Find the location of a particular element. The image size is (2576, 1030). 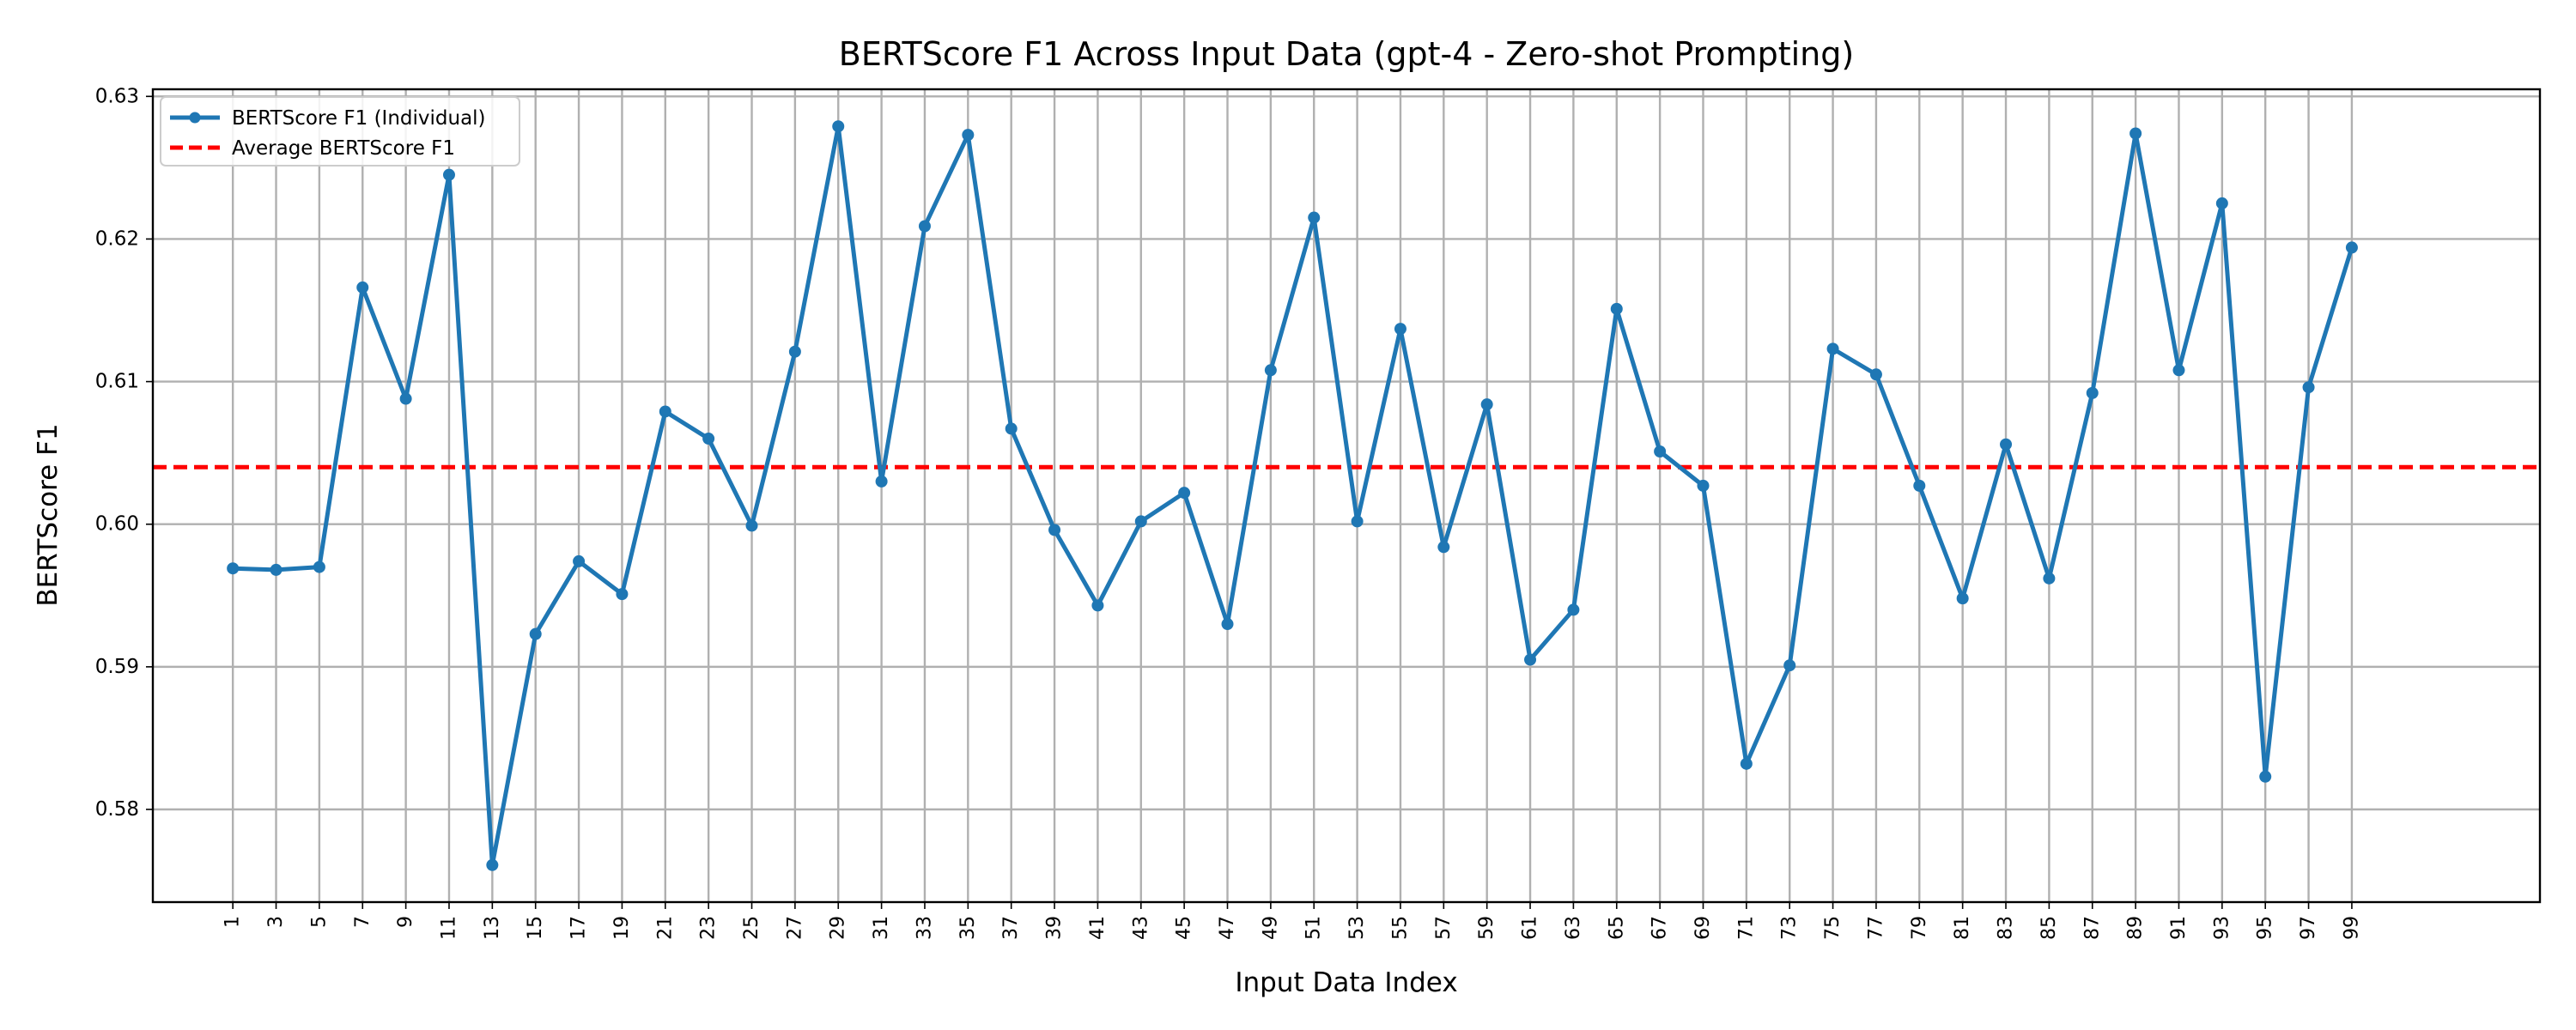

x-tick-label: 11 is located at coordinates (448, 928).